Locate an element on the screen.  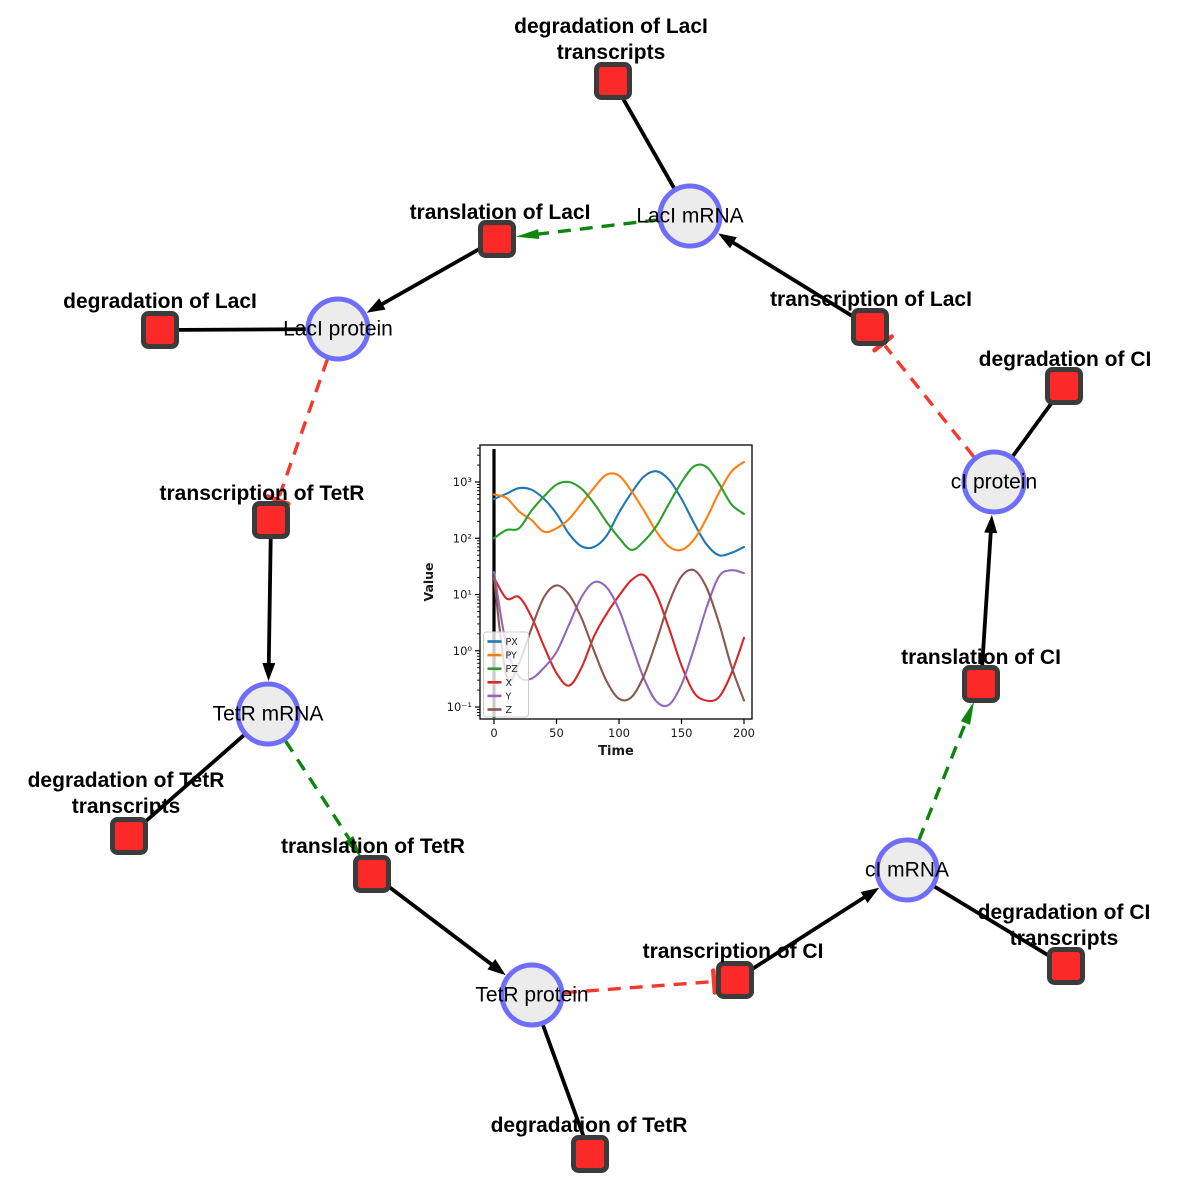
edge-transcription-tetr-to-tetr-mrna is located at coordinates (269, 600).